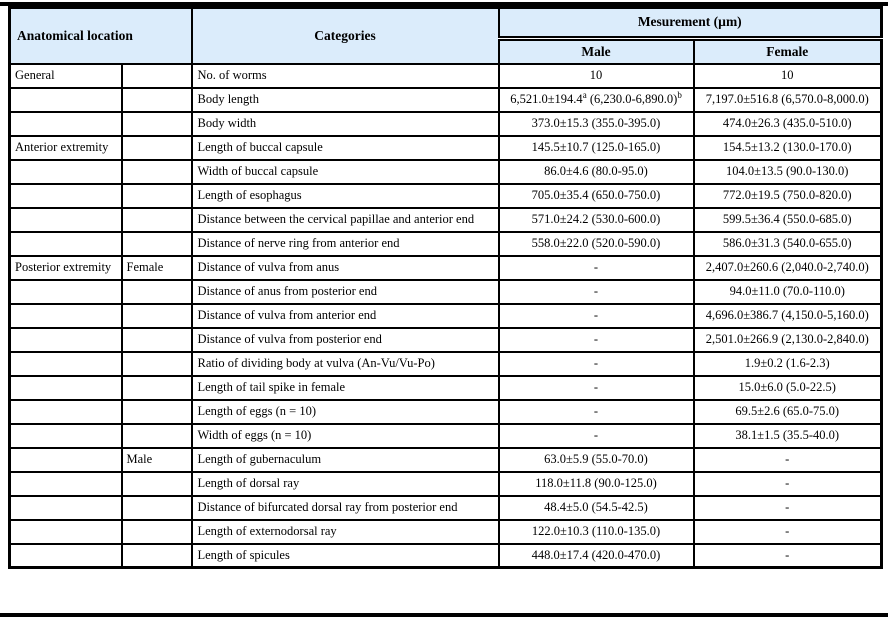 The width and height of the screenshot is (888, 622). Describe the element at coordinates (787, 195) in the screenshot. I see `cell-female-value: 772.0±19.5 (750.0-820.0)` at that location.